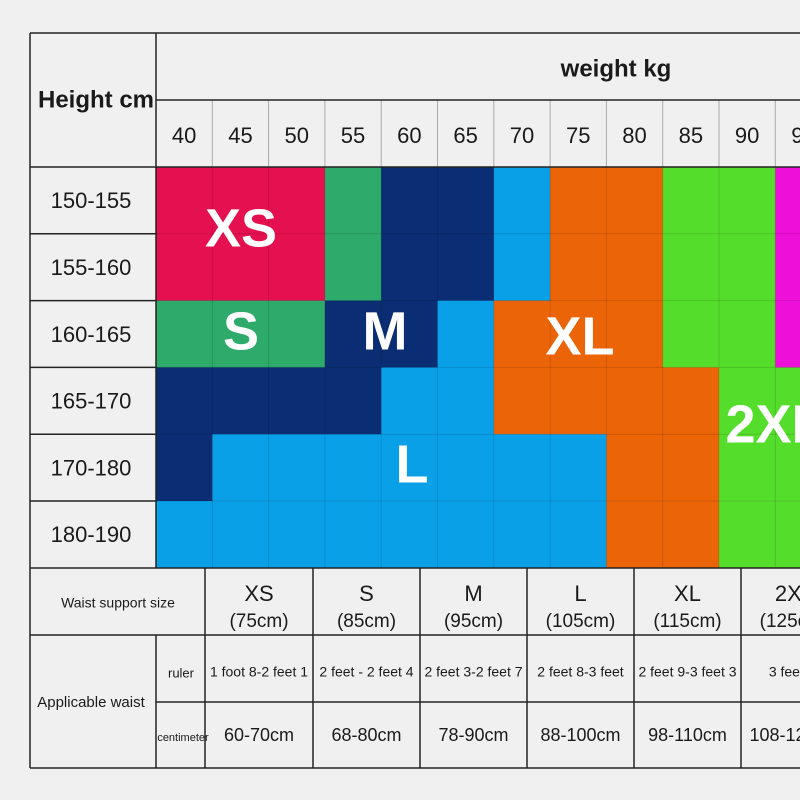 This screenshot has width=800, height=800. I want to click on cm-range: 78-90cm, so click(473, 735).